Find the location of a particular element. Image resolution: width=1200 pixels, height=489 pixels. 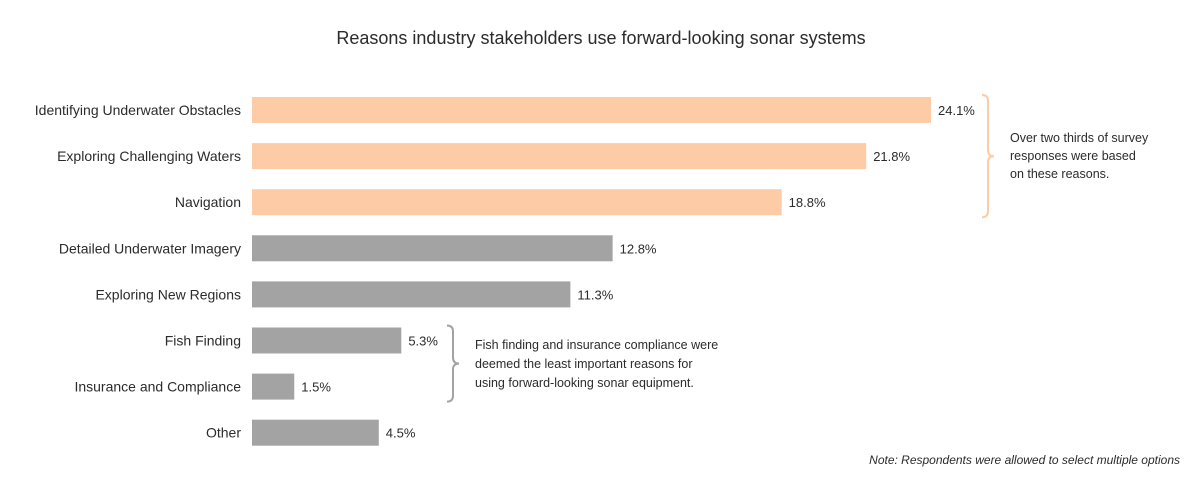

category-label-insurance-and-compliance: Insurance and Compliance is located at coordinates (157, 387).